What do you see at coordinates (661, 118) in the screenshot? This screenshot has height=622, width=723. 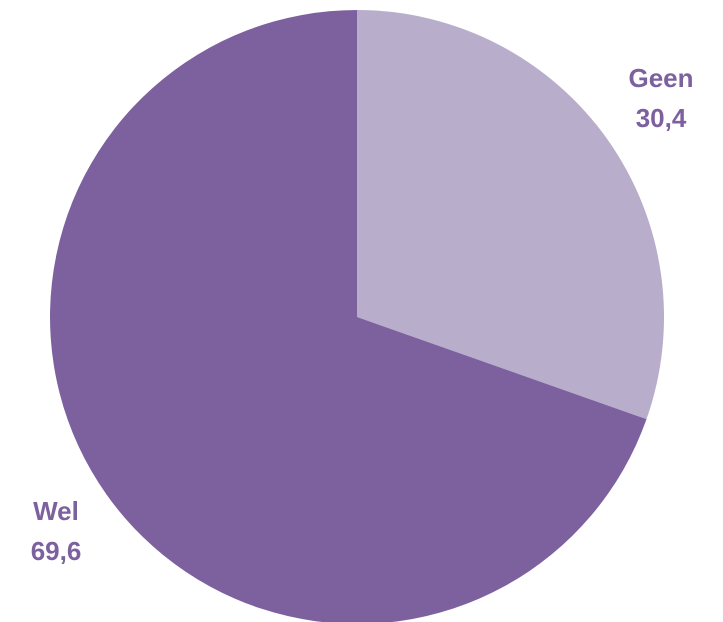 I see `slice-value-geen: 30,4` at bounding box center [661, 118].